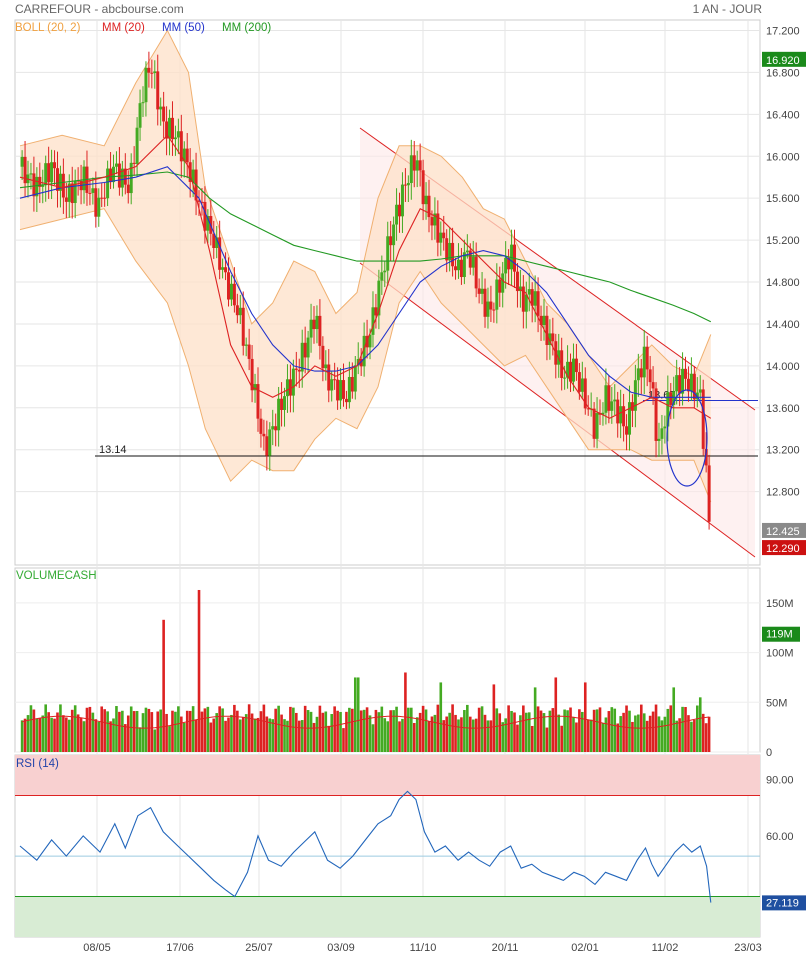  What do you see at coordinates (780, 654) in the screenshot?
I see `volume-y-tick: 100M` at bounding box center [780, 654].